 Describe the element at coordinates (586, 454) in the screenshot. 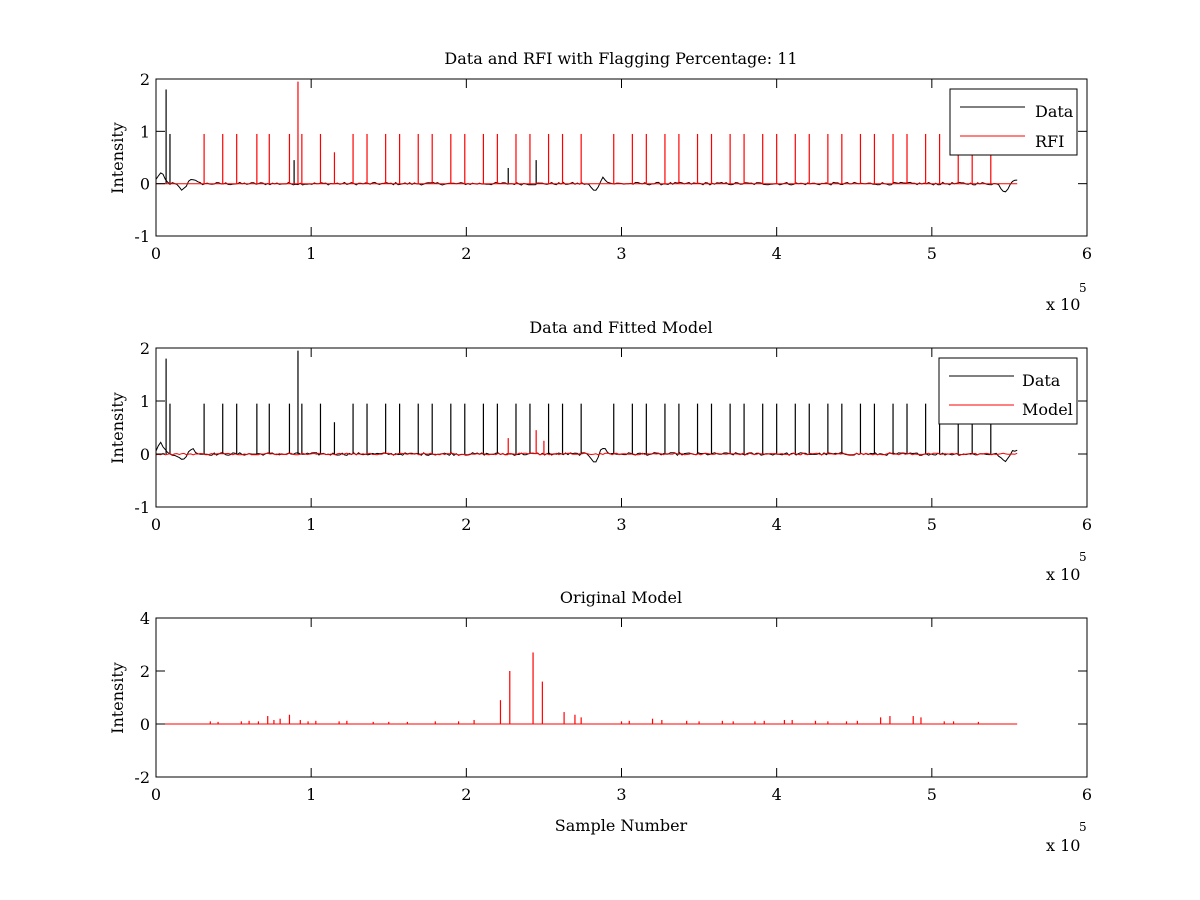

I see `series-line` at that location.